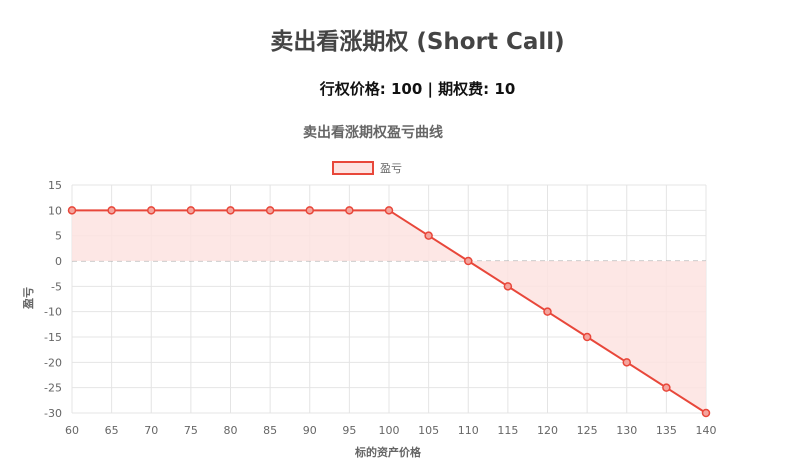 The image size is (785, 475). I want to click on y-tick-label: 10, so click(55, 210).